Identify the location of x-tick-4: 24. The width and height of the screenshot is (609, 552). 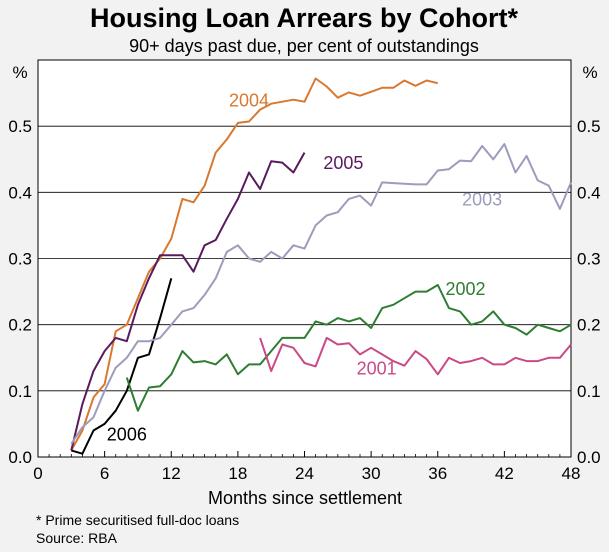
(304, 473).